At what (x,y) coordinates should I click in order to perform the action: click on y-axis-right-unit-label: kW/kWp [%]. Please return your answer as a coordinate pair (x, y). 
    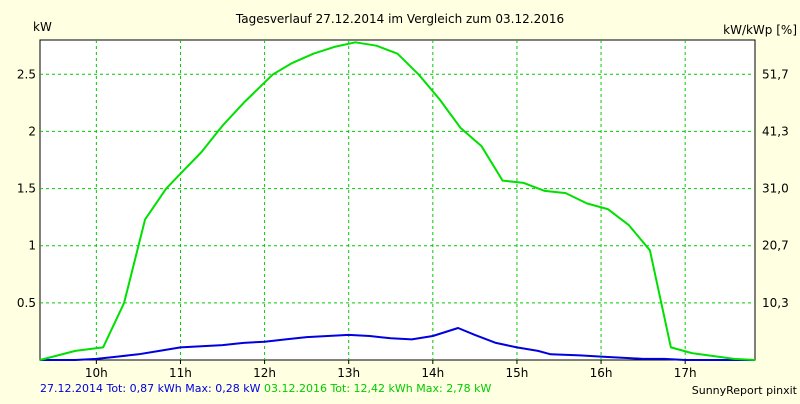
    Looking at the image, I should click on (760, 30).